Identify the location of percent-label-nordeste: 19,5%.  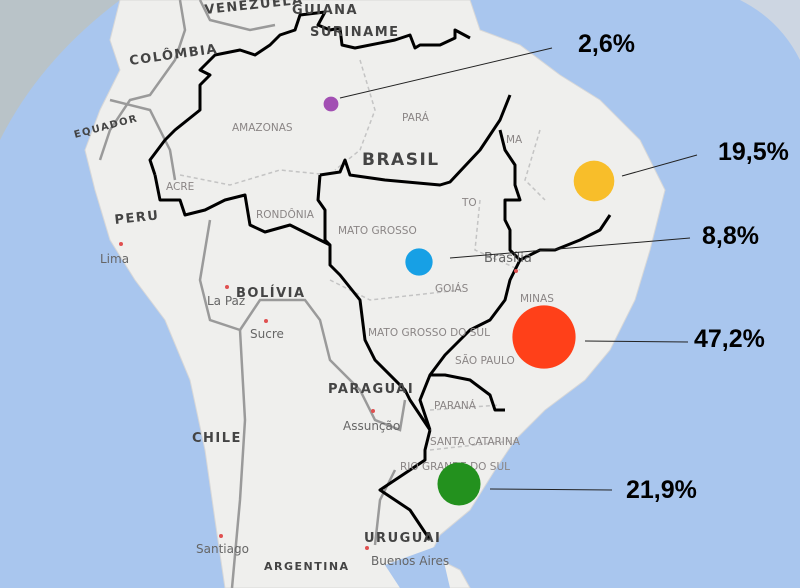
(753, 152).